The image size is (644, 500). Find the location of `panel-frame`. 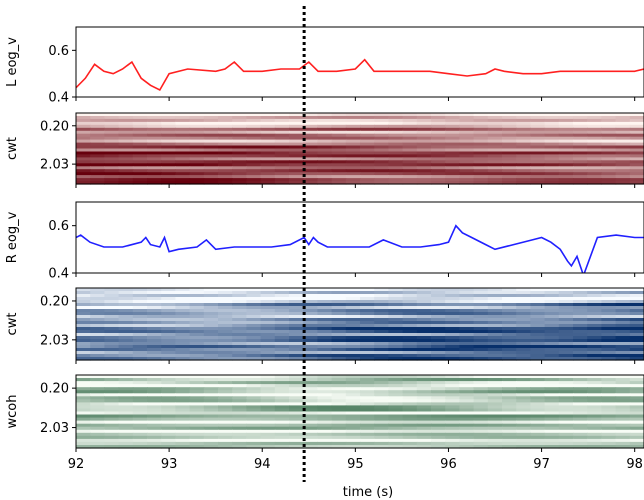

panel-frame is located at coordinates (359, 62).